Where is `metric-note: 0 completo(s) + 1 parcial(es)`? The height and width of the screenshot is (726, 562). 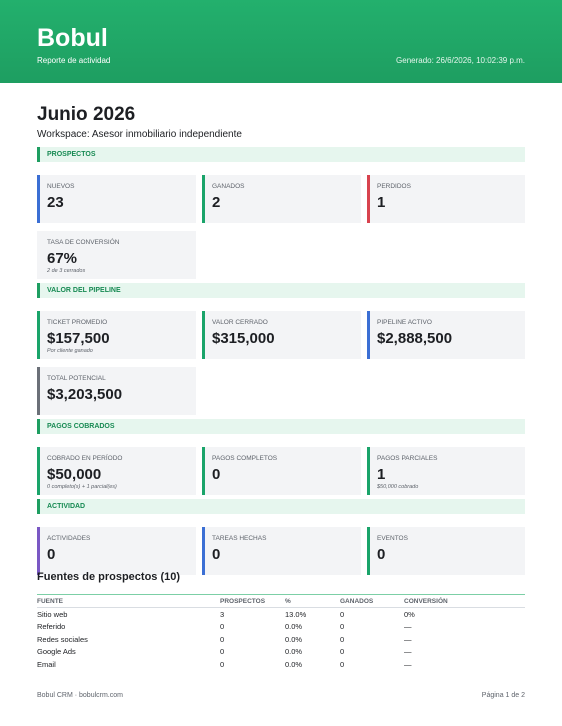 metric-note: 0 completo(s) + 1 parcial(es) is located at coordinates (82, 487).